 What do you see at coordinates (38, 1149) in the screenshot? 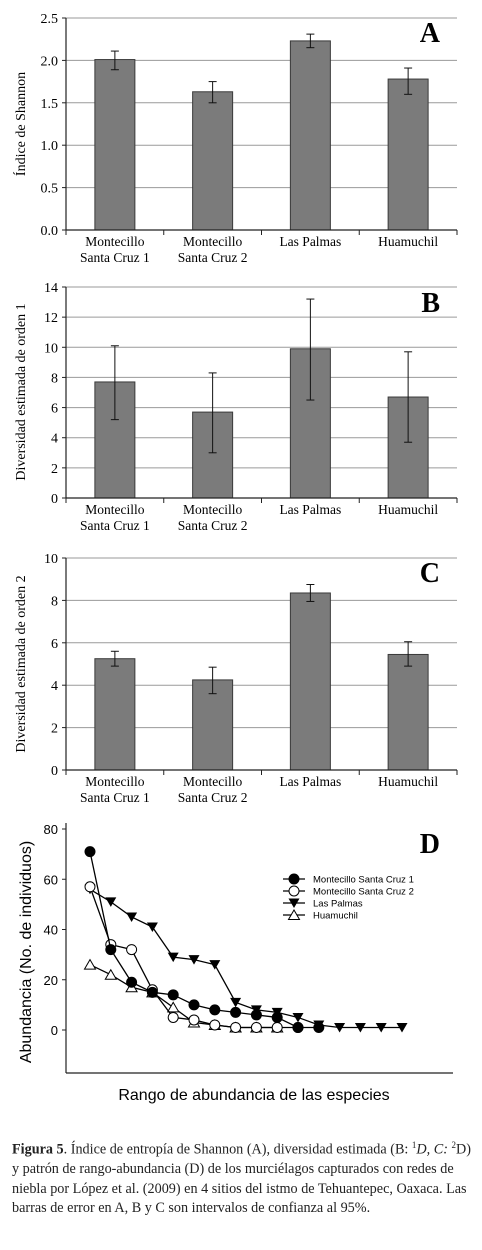
I see `caption-label: Figura 5` at bounding box center [38, 1149].